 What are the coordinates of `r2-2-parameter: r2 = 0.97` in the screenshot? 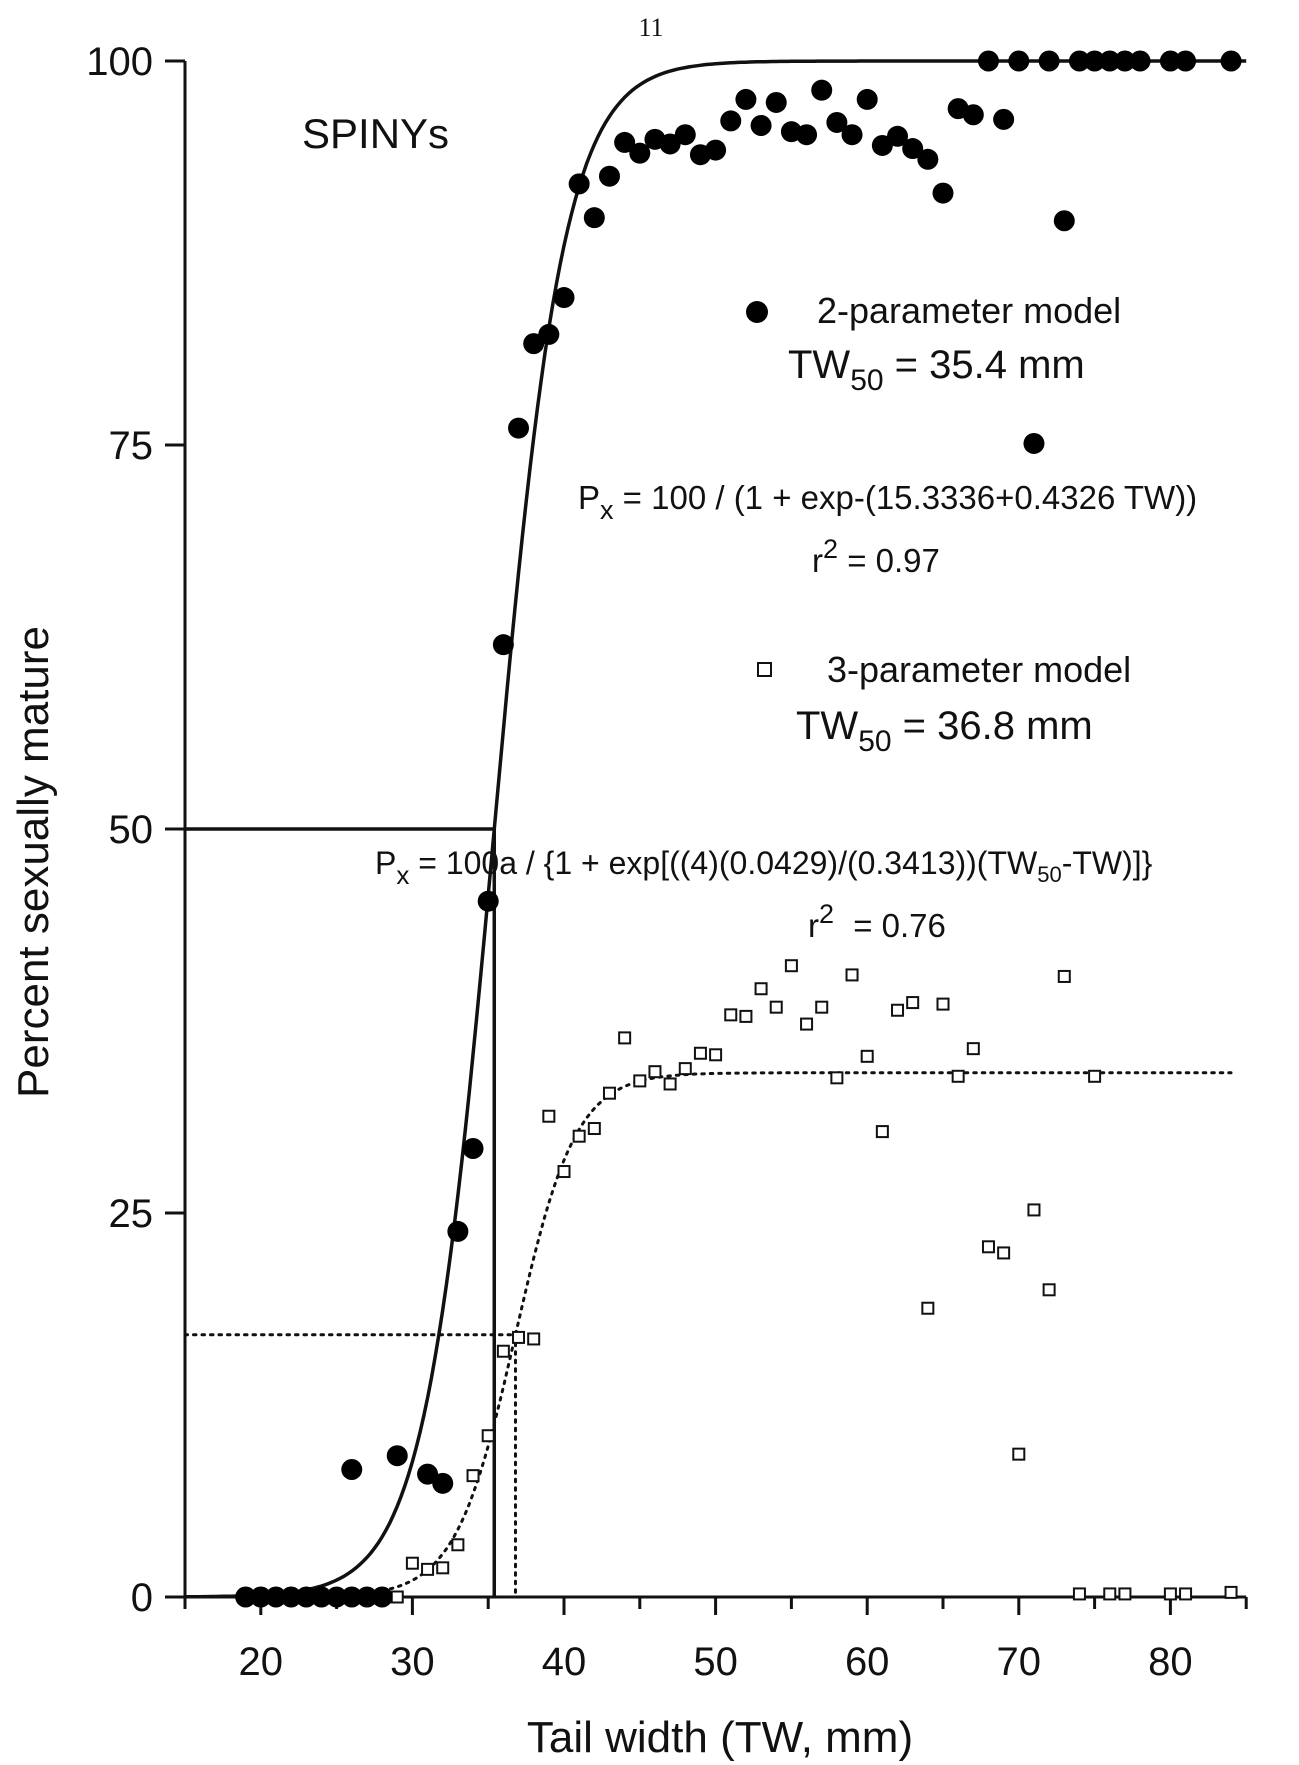 It's located at (876, 556).